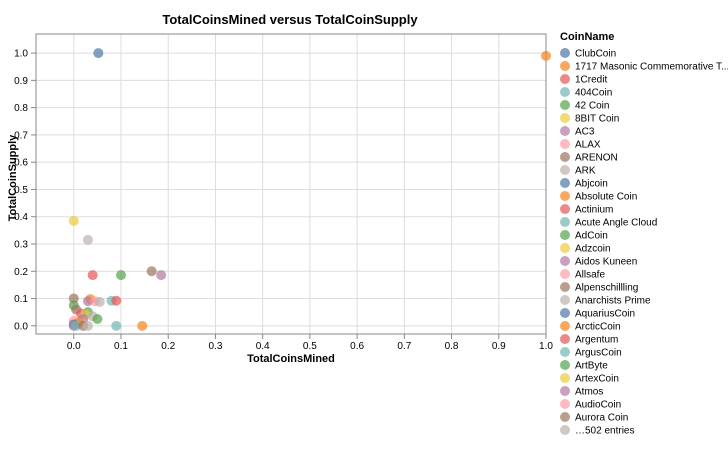  I want to click on legend-item: …502 entries, so click(597, 431).